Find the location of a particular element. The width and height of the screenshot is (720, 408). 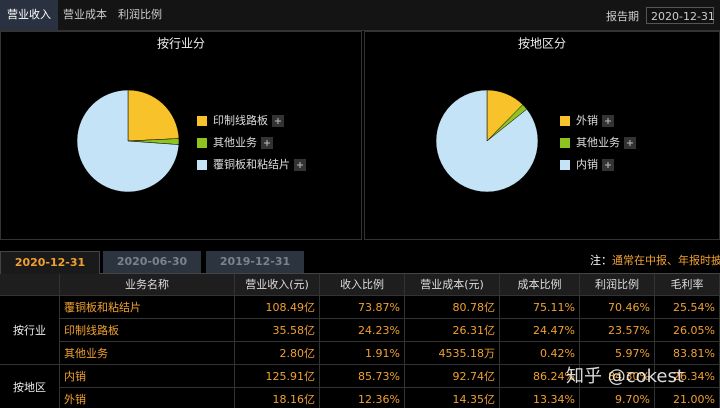

legend-label: 内销 is located at coordinates (587, 164).